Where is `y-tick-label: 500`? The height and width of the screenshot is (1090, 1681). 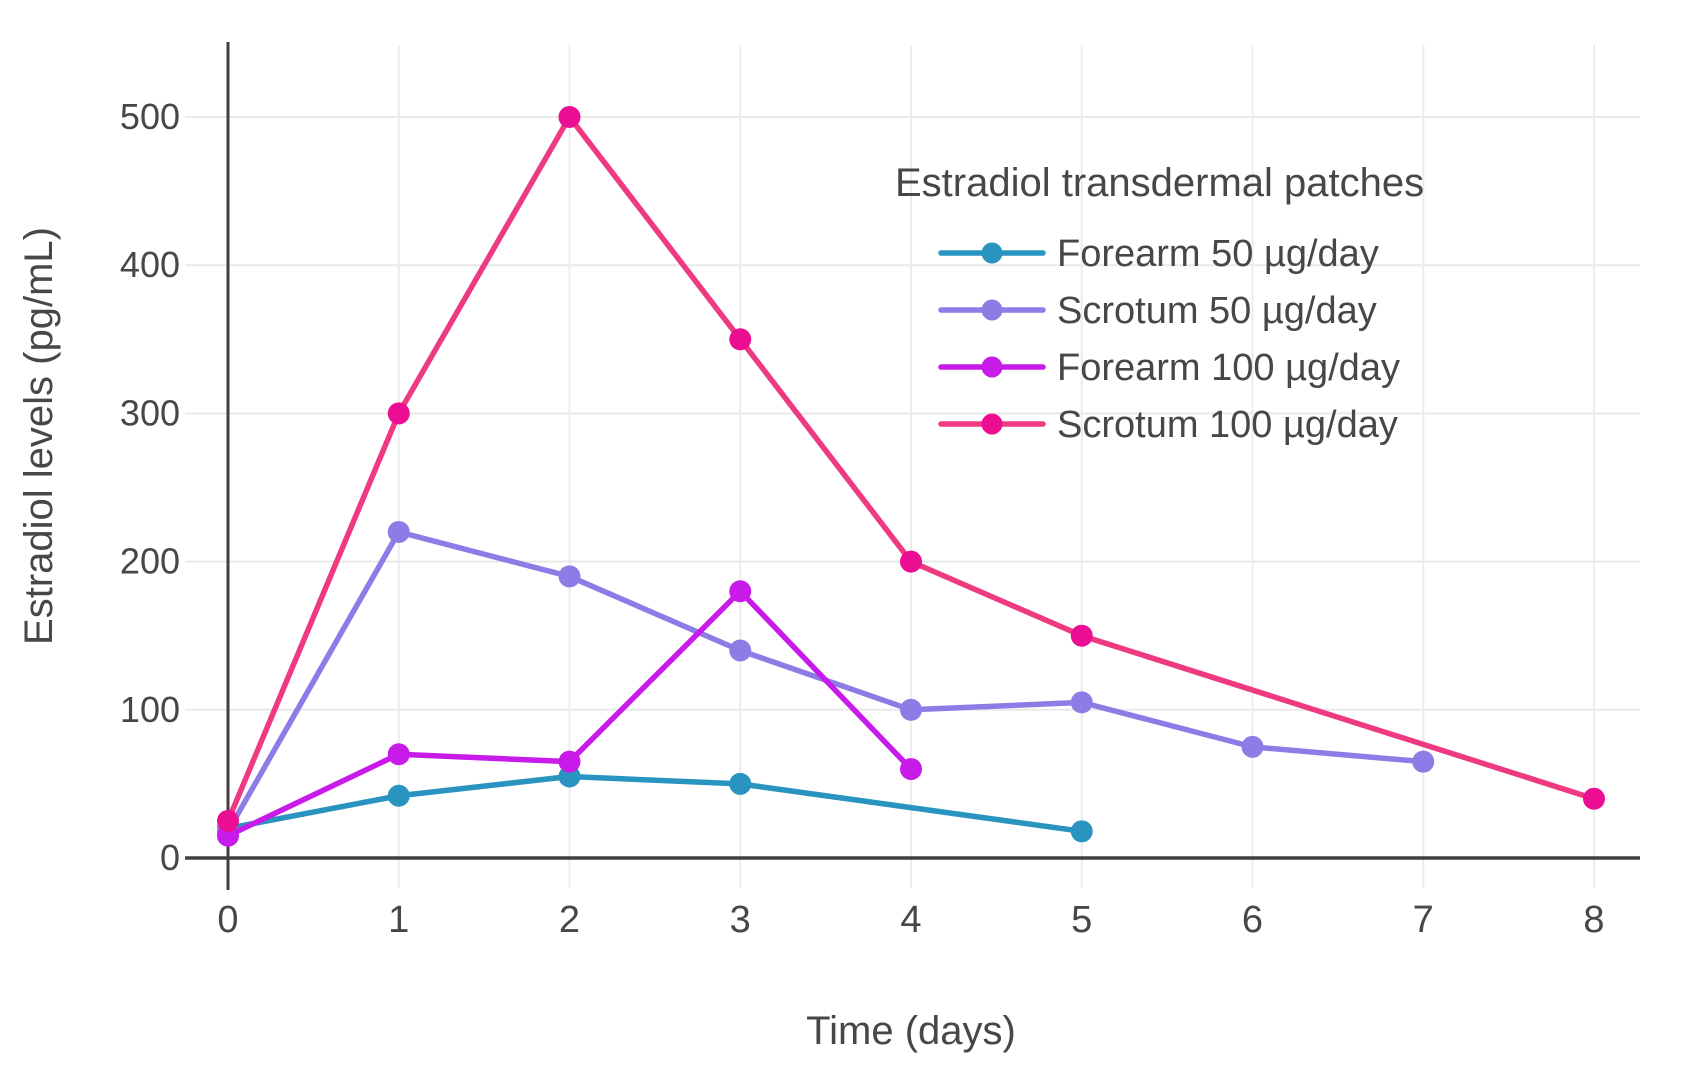
y-tick-label: 500 is located at coordinates (150, 116).